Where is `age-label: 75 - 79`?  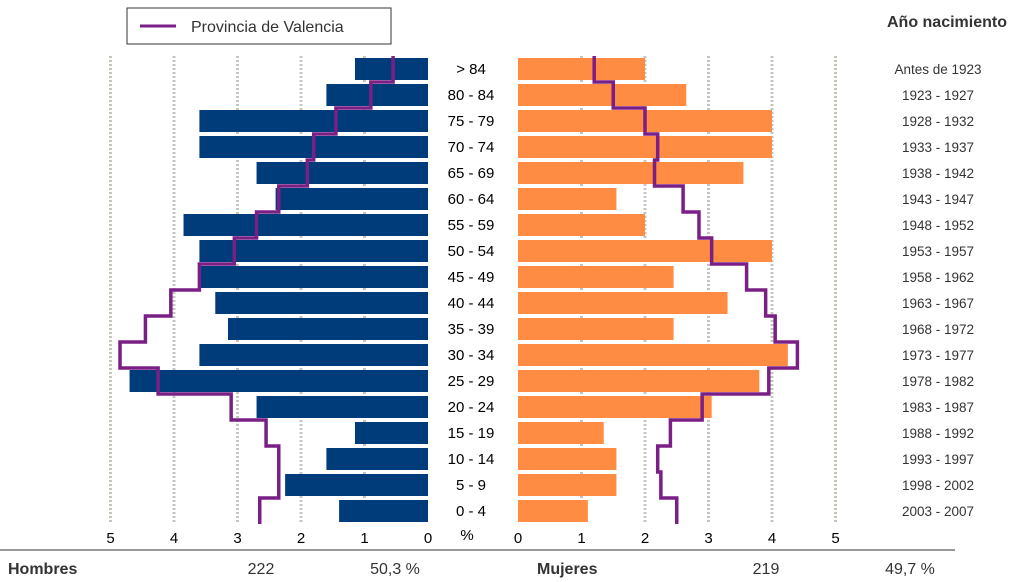 age-label: 75 - 79 is located at coordinates (471, 121).